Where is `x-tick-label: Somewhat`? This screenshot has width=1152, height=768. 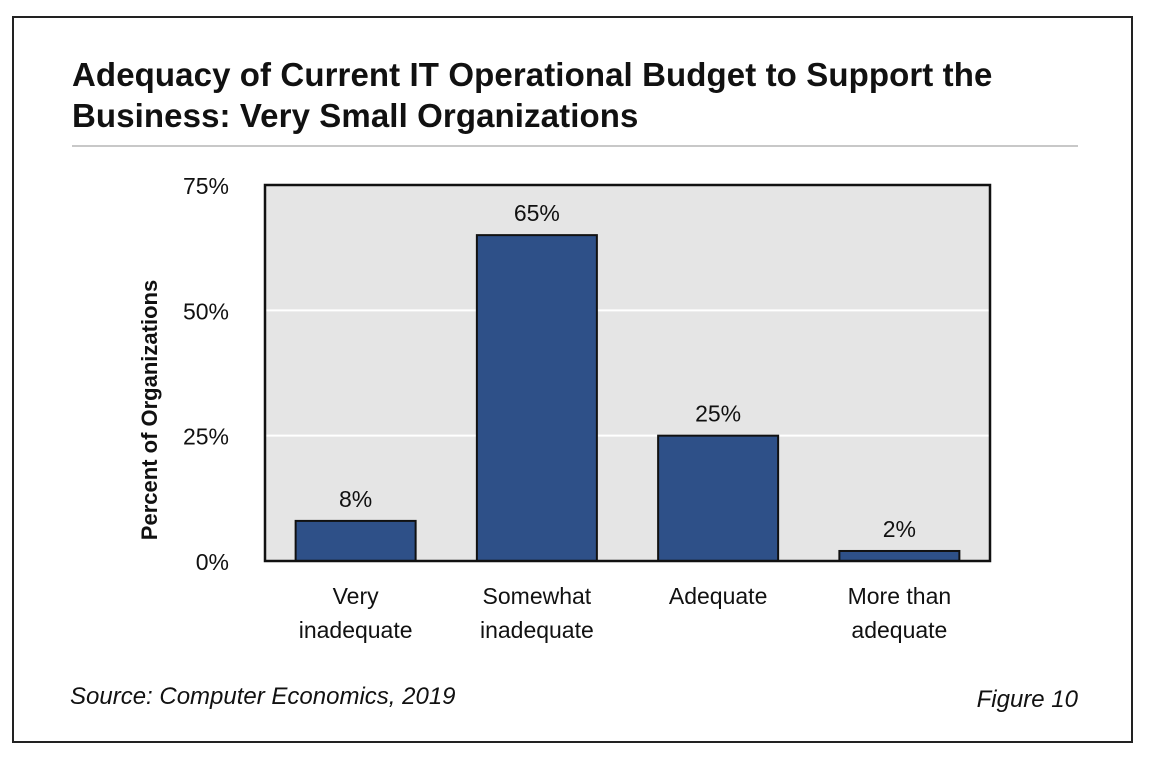
x-tick-label: Somewhat is located at coordinates (537, 596).